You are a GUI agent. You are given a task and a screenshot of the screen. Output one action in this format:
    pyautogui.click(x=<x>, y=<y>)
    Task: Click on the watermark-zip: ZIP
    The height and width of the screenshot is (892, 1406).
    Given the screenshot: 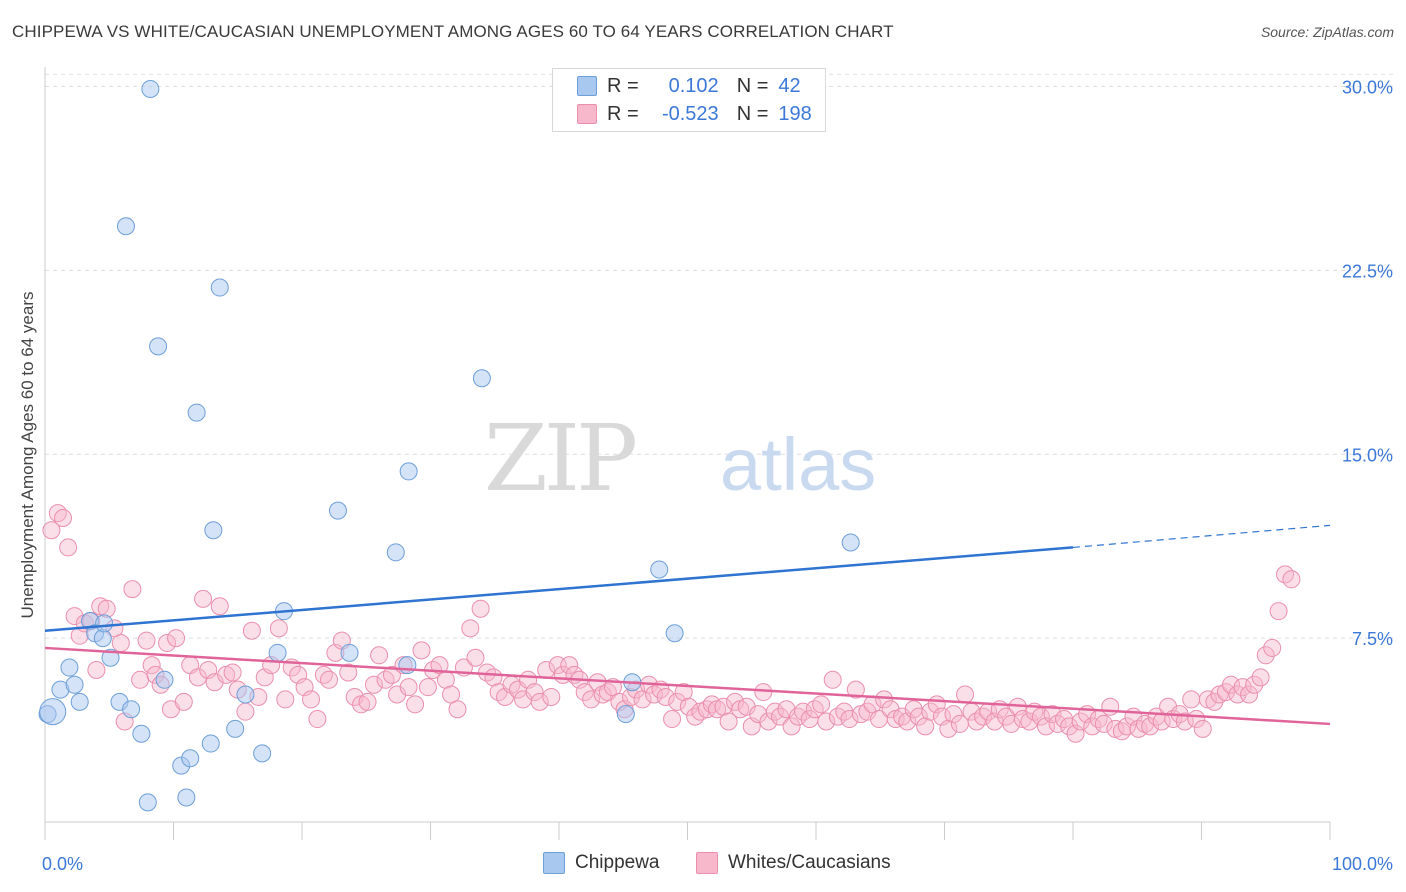 What is the action you would take?
    pyautogui.click(x=559, y=458)
    